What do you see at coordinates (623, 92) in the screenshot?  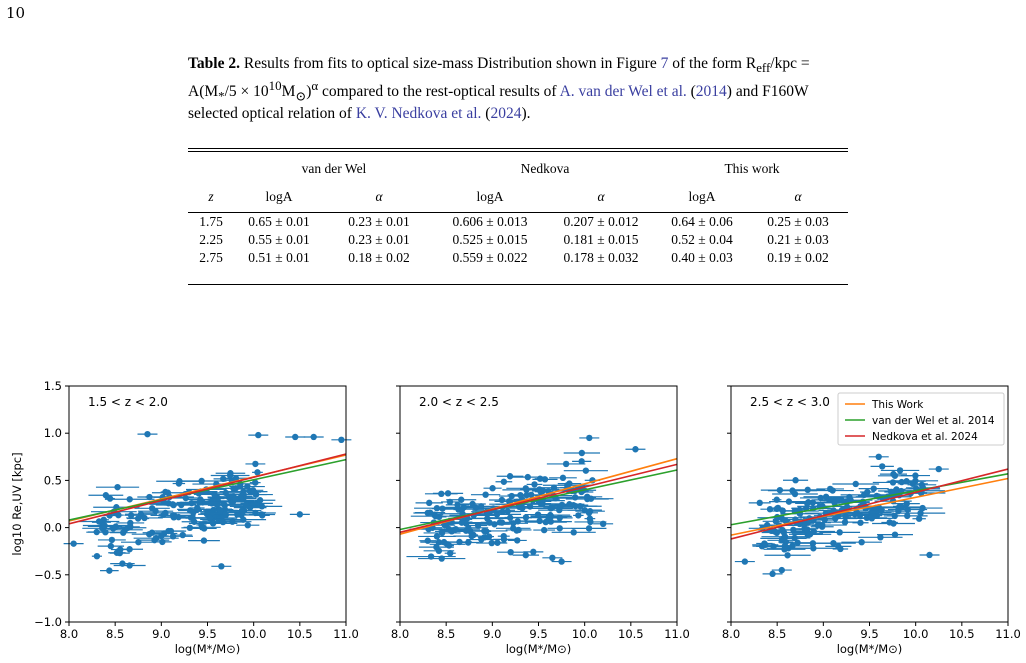 I see `citation-link-van-der-wel: A. van der Wel et al.` at bounding box center [623, 92].